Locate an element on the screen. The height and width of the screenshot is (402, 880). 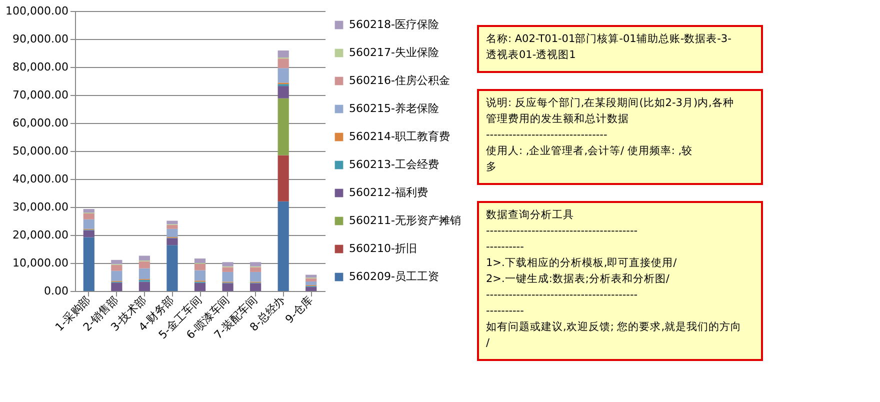
x-tick-label: 9-仓库 is located at coordinates (299, 310).